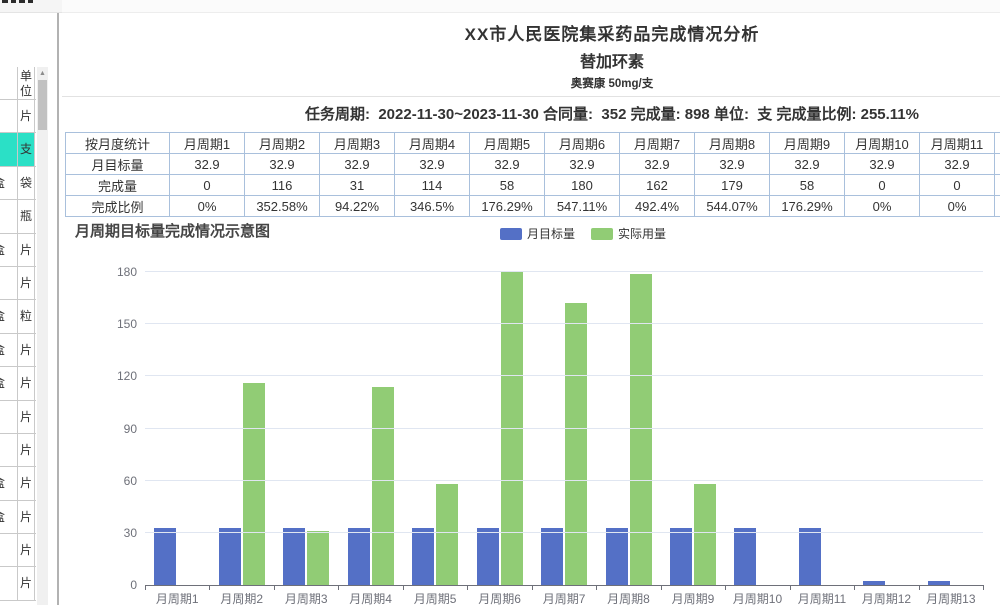  What do you see at coordinates (997, 143) in the screenshot?
I see `column-header: 月周期12` at bounding box center [997, 143].